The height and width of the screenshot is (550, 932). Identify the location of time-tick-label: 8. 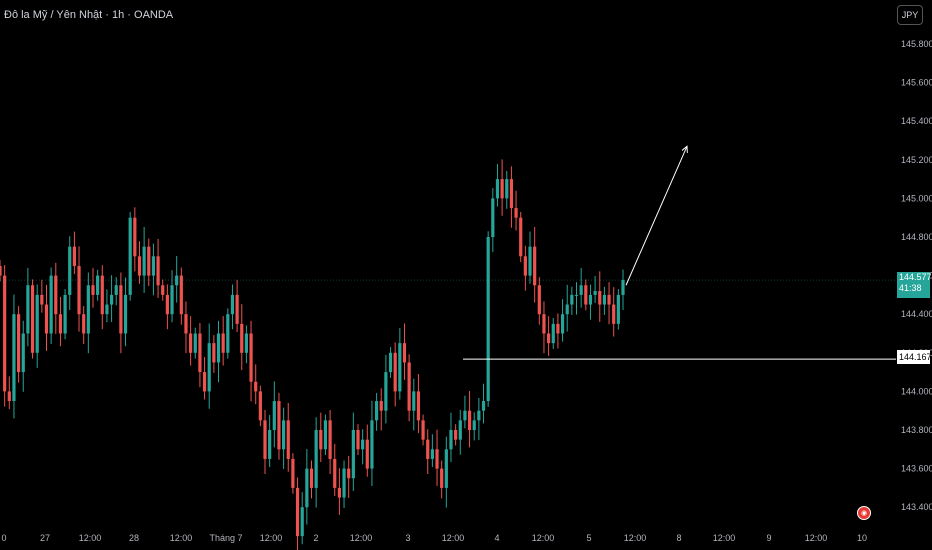
(678, 538).